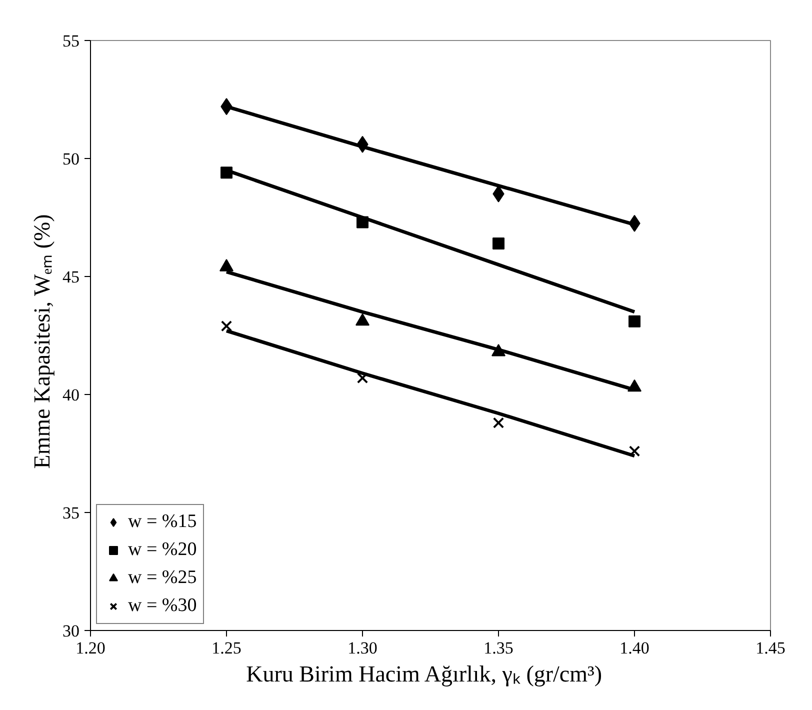 Image resolution: width=812 pixels, height=710 pixels. Describe the element at coordinates (162, 606) in the screenshot. I see `legend-label: w = %30` at that location.